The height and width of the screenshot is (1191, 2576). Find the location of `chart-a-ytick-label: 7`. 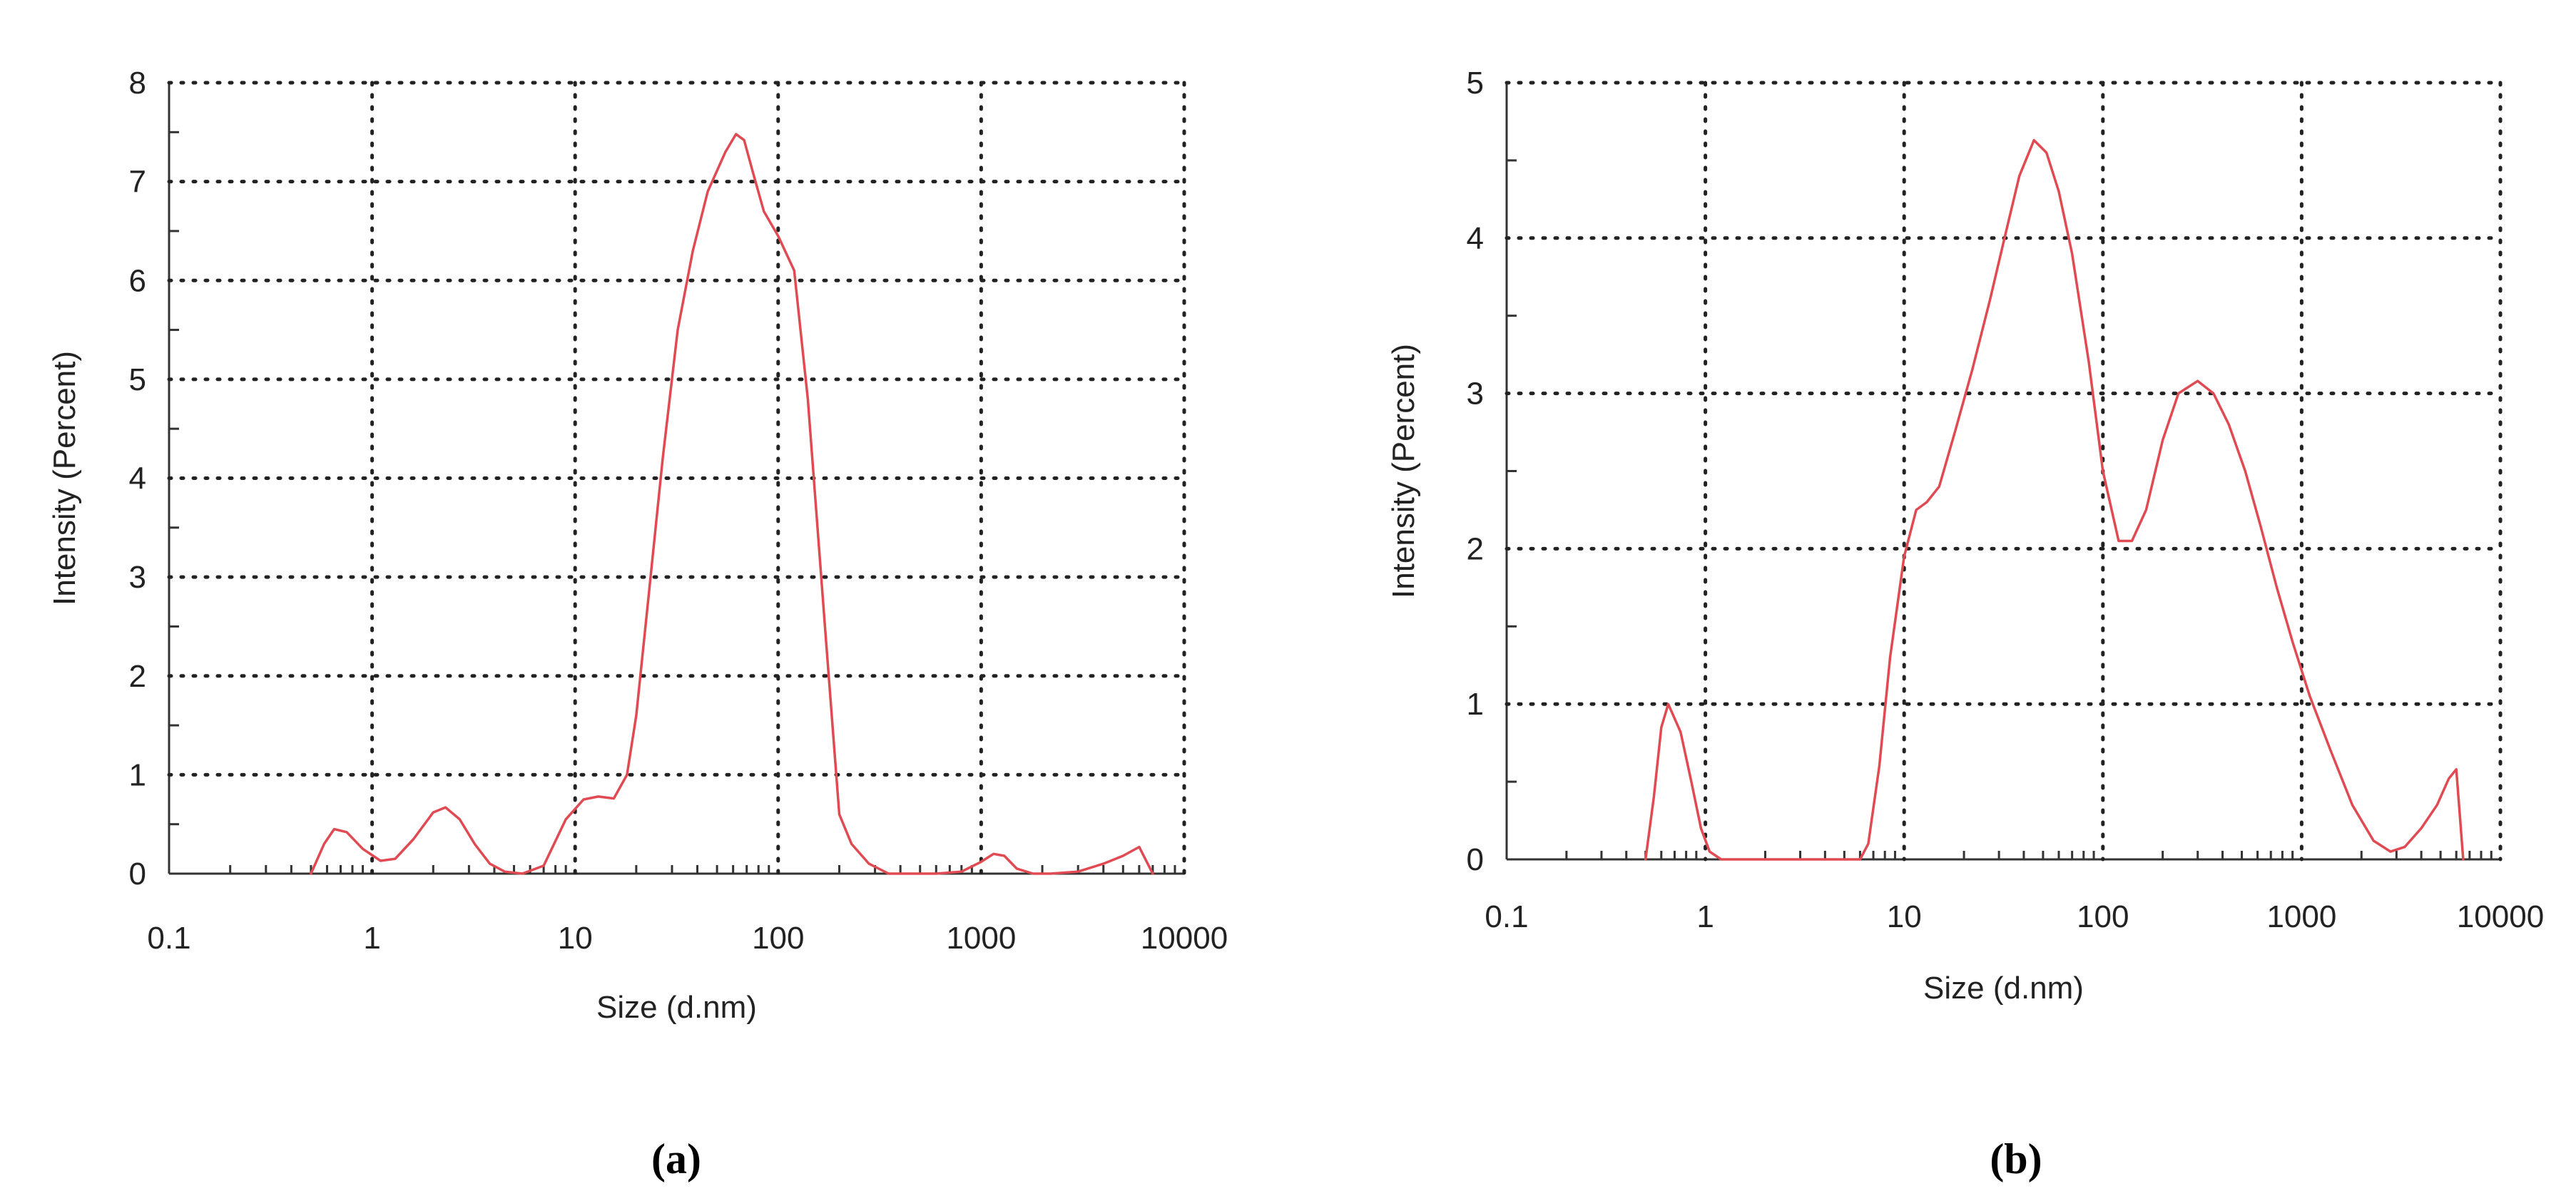

chart-a-ytick-label: 7 is located at coordinates (137, 182).